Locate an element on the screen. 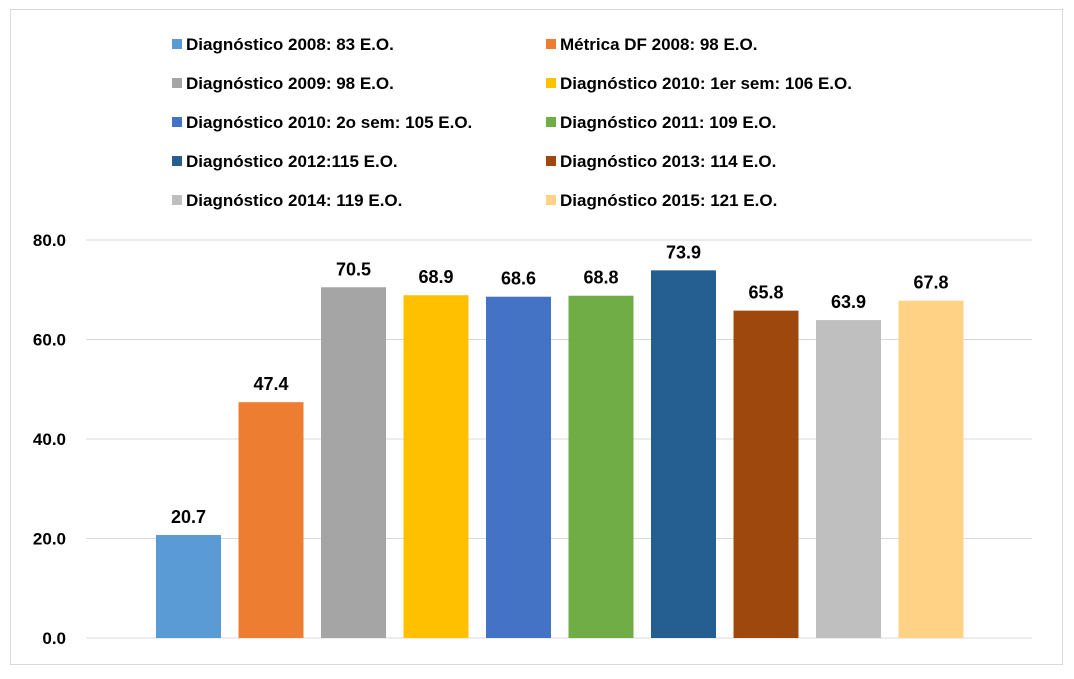 The image size is (1074, 679). legend-entry: Diagnóstico 2012:115 E.O. is located at coordinates (292, 161).